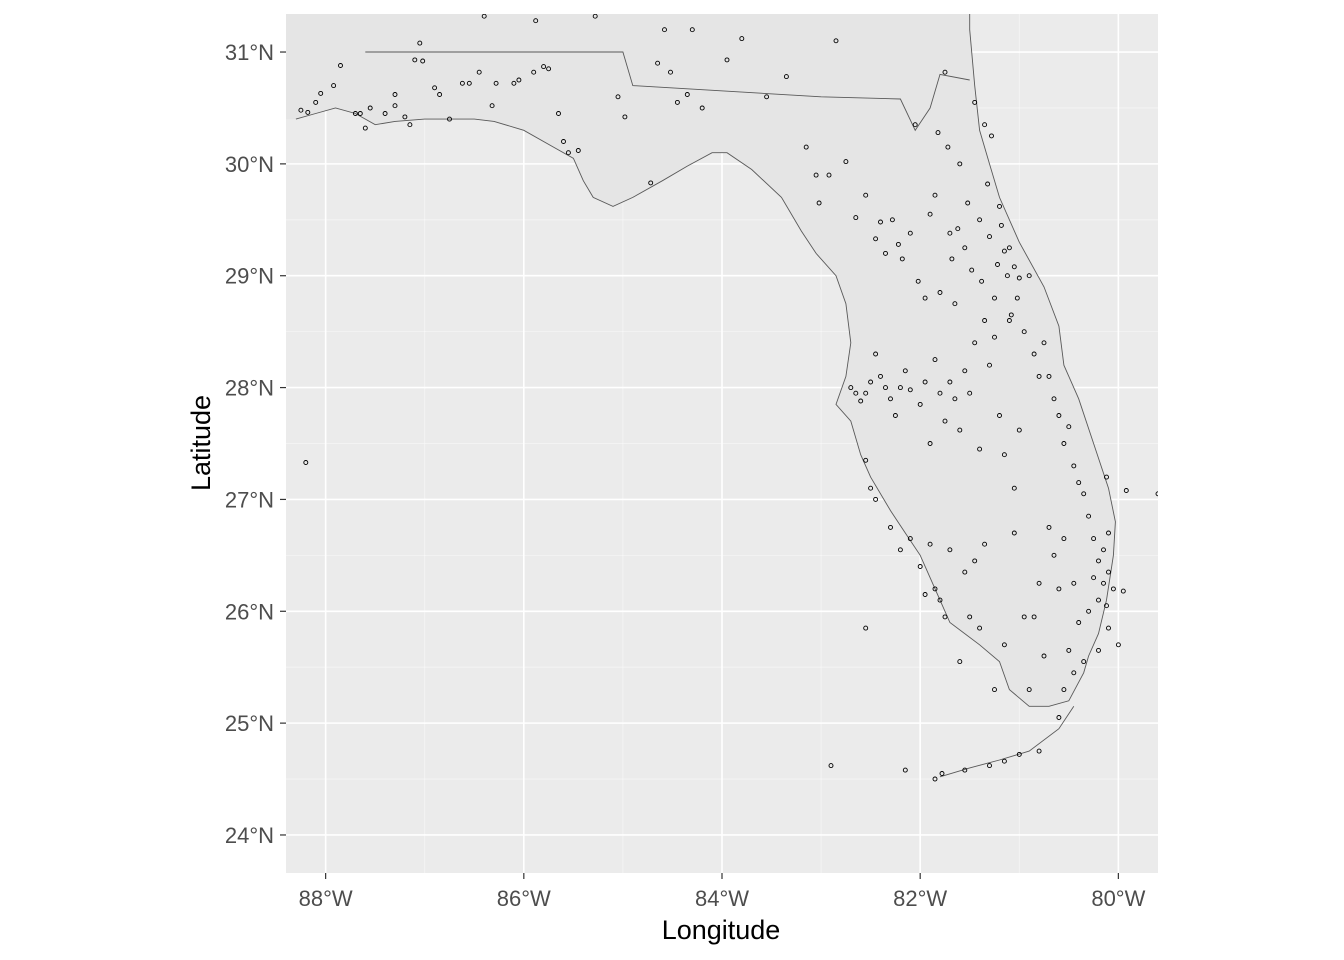  I want to click on florida-keys, so click(1007, 742).